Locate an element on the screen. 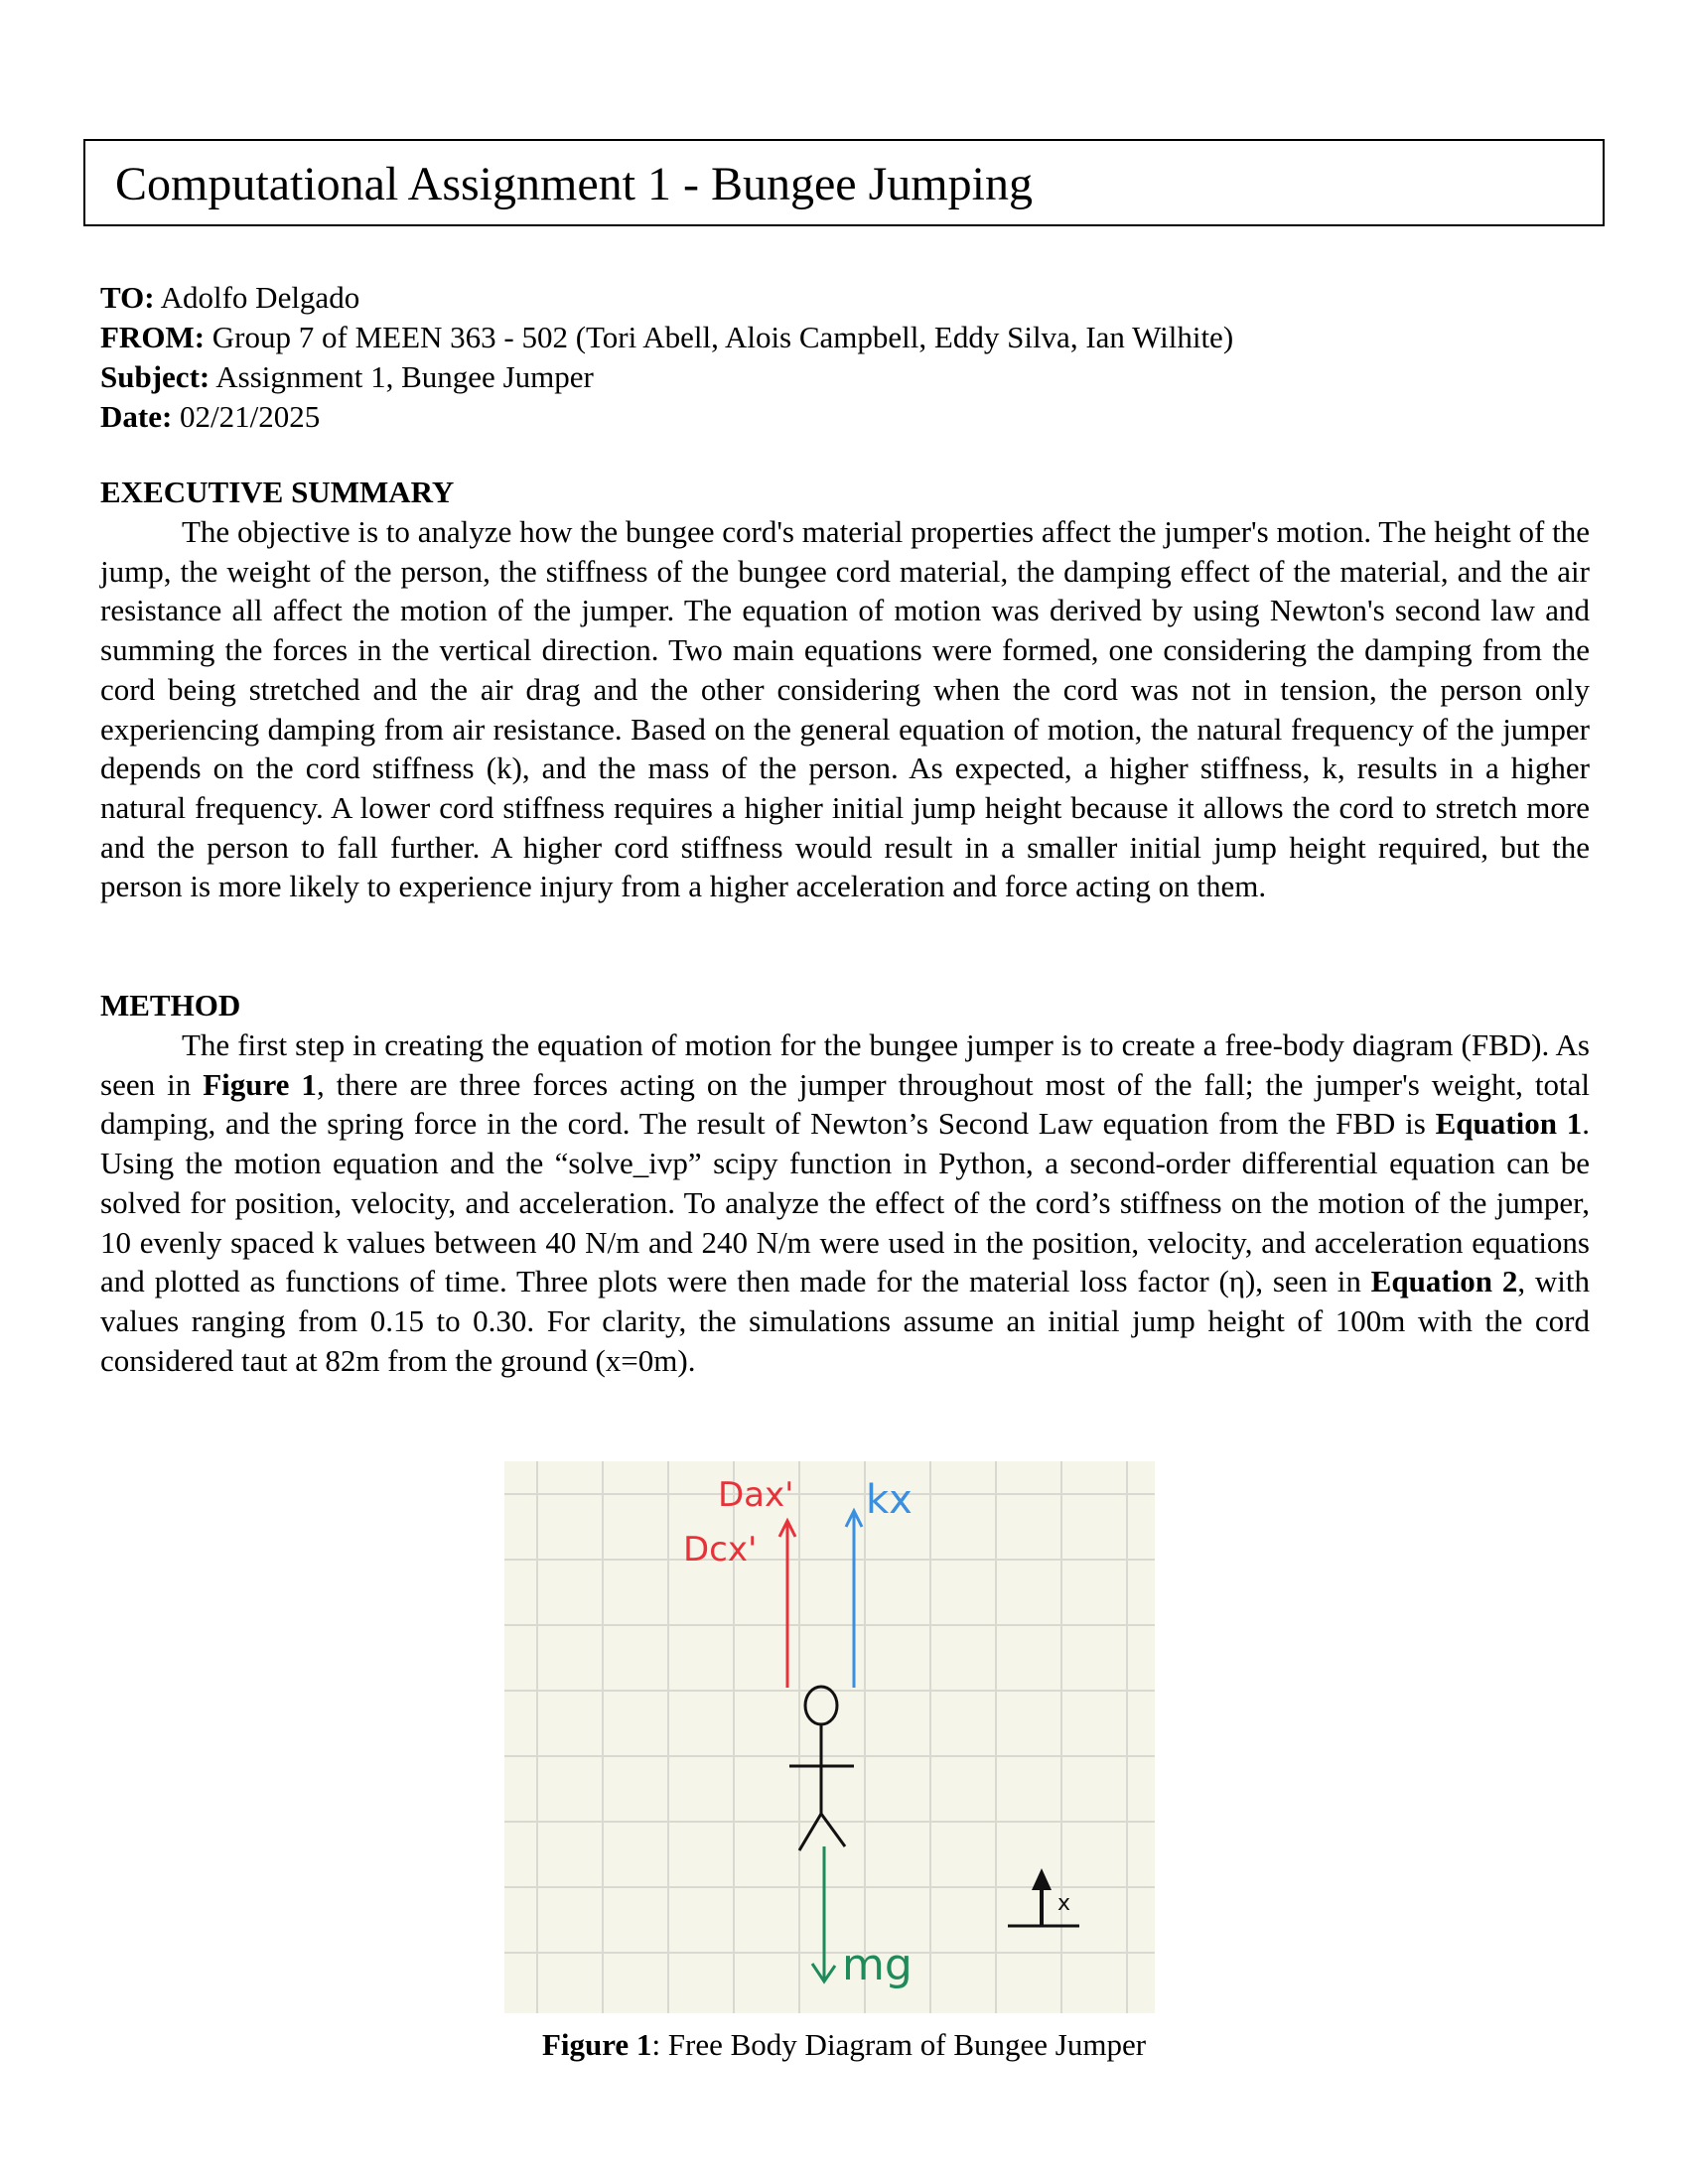 This screenshot has width=1688, height=2184. memo-to: TO: Adolfo Delgado is located at coordinates (666, 298).